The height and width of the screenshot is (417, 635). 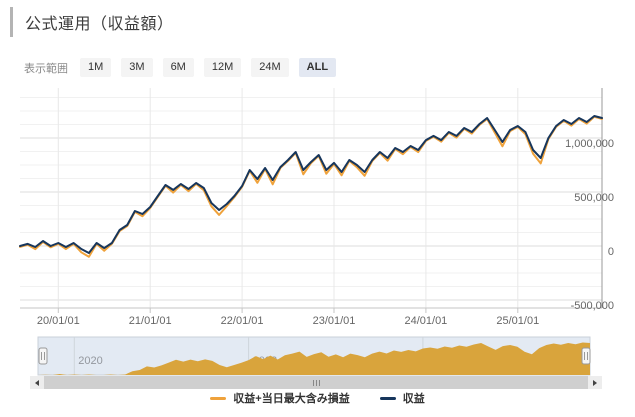 I want to click on legend: 収益+当日最大含み損益 収益, so click(x=317, y=398).